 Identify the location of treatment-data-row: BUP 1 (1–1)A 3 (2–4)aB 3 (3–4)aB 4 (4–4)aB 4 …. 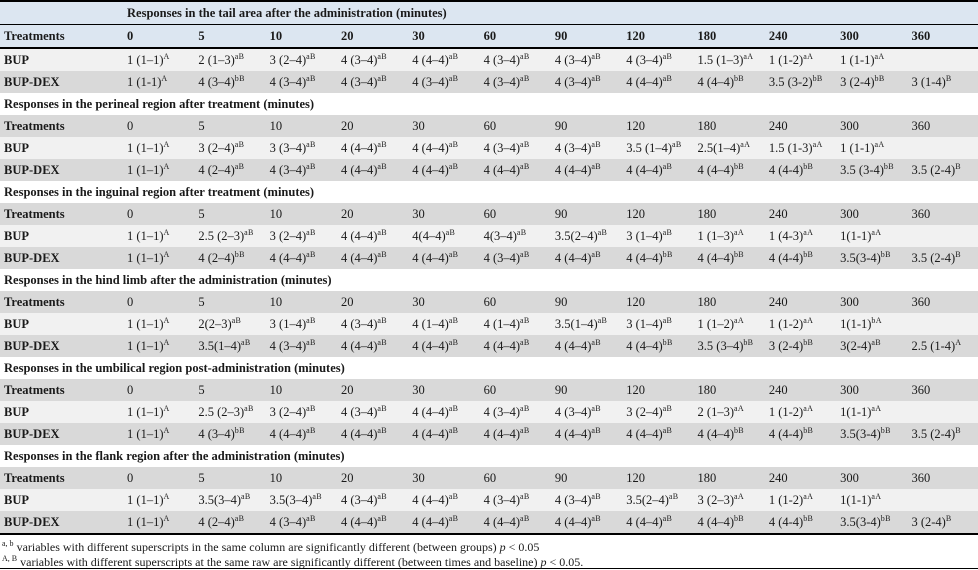
(489, 148).